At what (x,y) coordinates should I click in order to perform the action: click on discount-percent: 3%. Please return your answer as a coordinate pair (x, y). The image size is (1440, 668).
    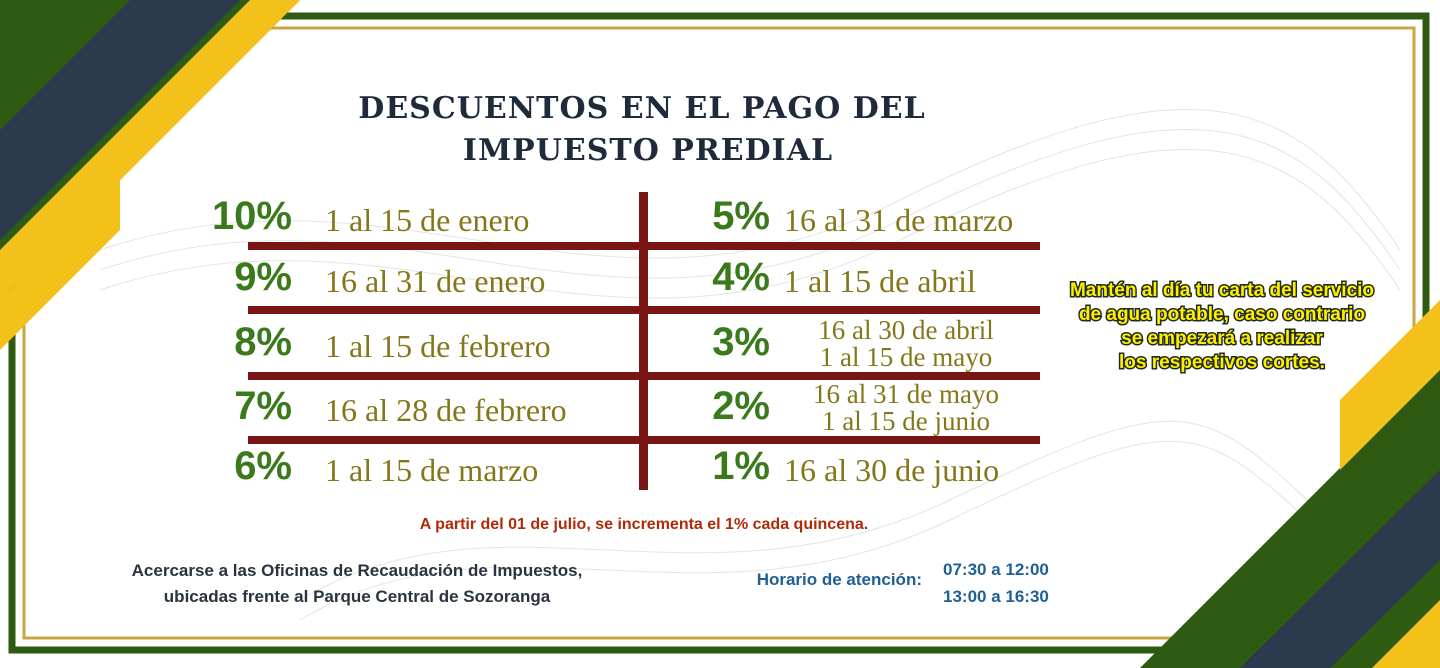
    Looking at the image, I should click on (741, 342).